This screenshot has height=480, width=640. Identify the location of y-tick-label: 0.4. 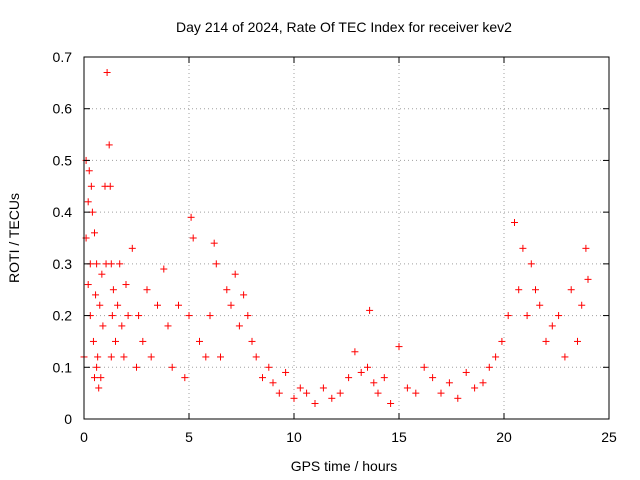
(63, 212).